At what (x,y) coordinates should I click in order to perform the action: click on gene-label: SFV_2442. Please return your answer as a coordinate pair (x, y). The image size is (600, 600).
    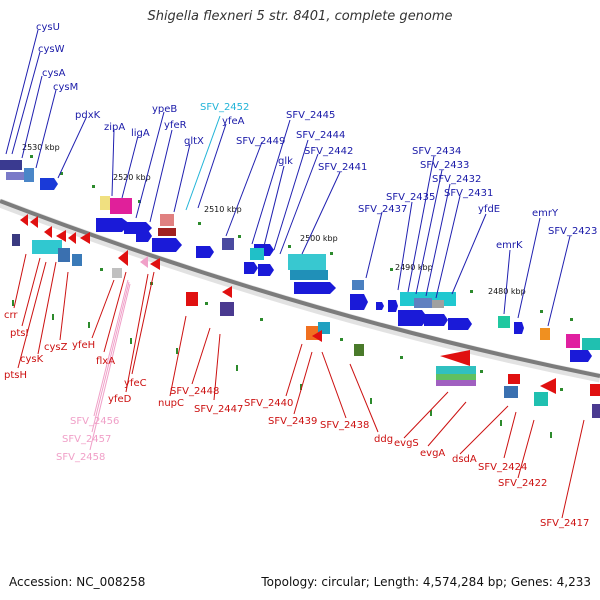
    Looking at the image, I should click on (328, 151).